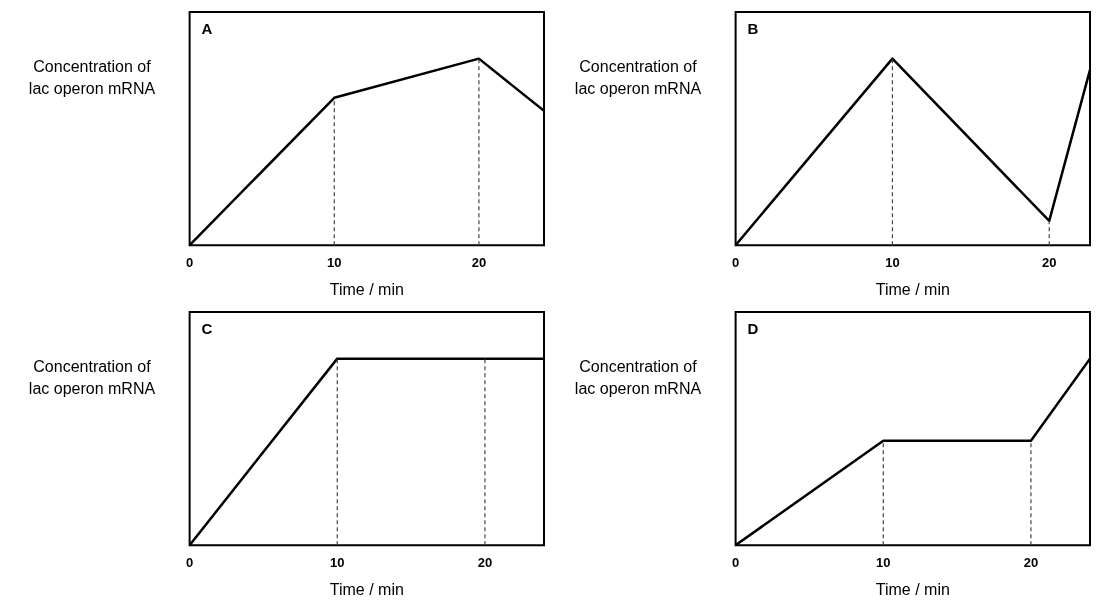  Describe the element at coordinates (753, 328) in the screenshot. I see `text: D` at that location.